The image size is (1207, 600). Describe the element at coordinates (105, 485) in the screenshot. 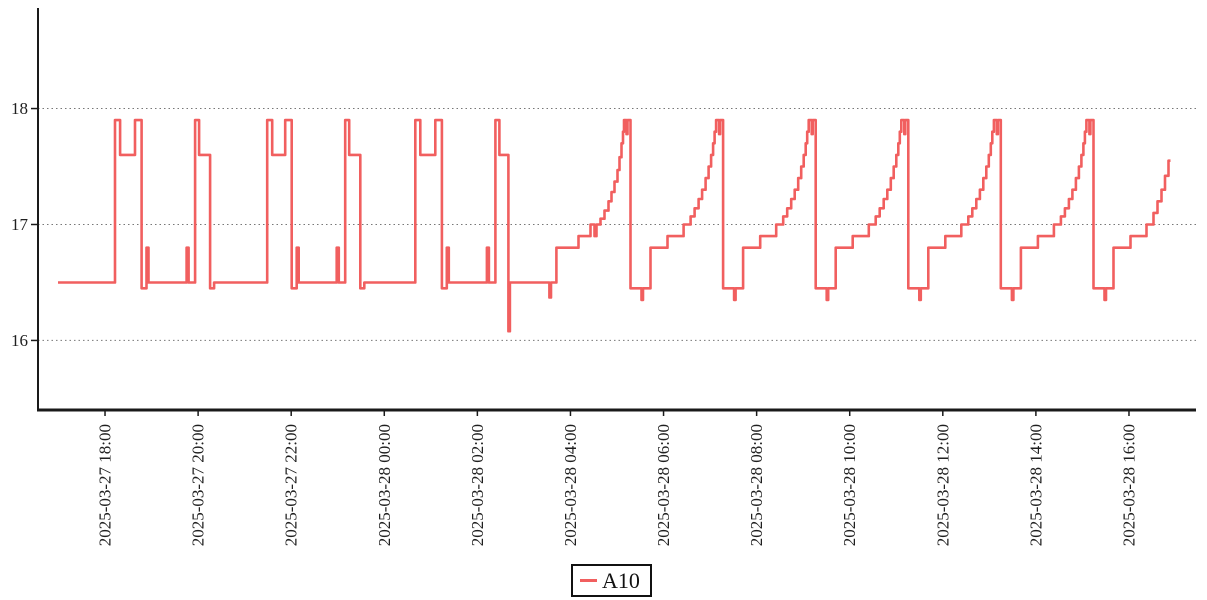

I see `x-tick-label: 2025-03-27 18:00` at that location.